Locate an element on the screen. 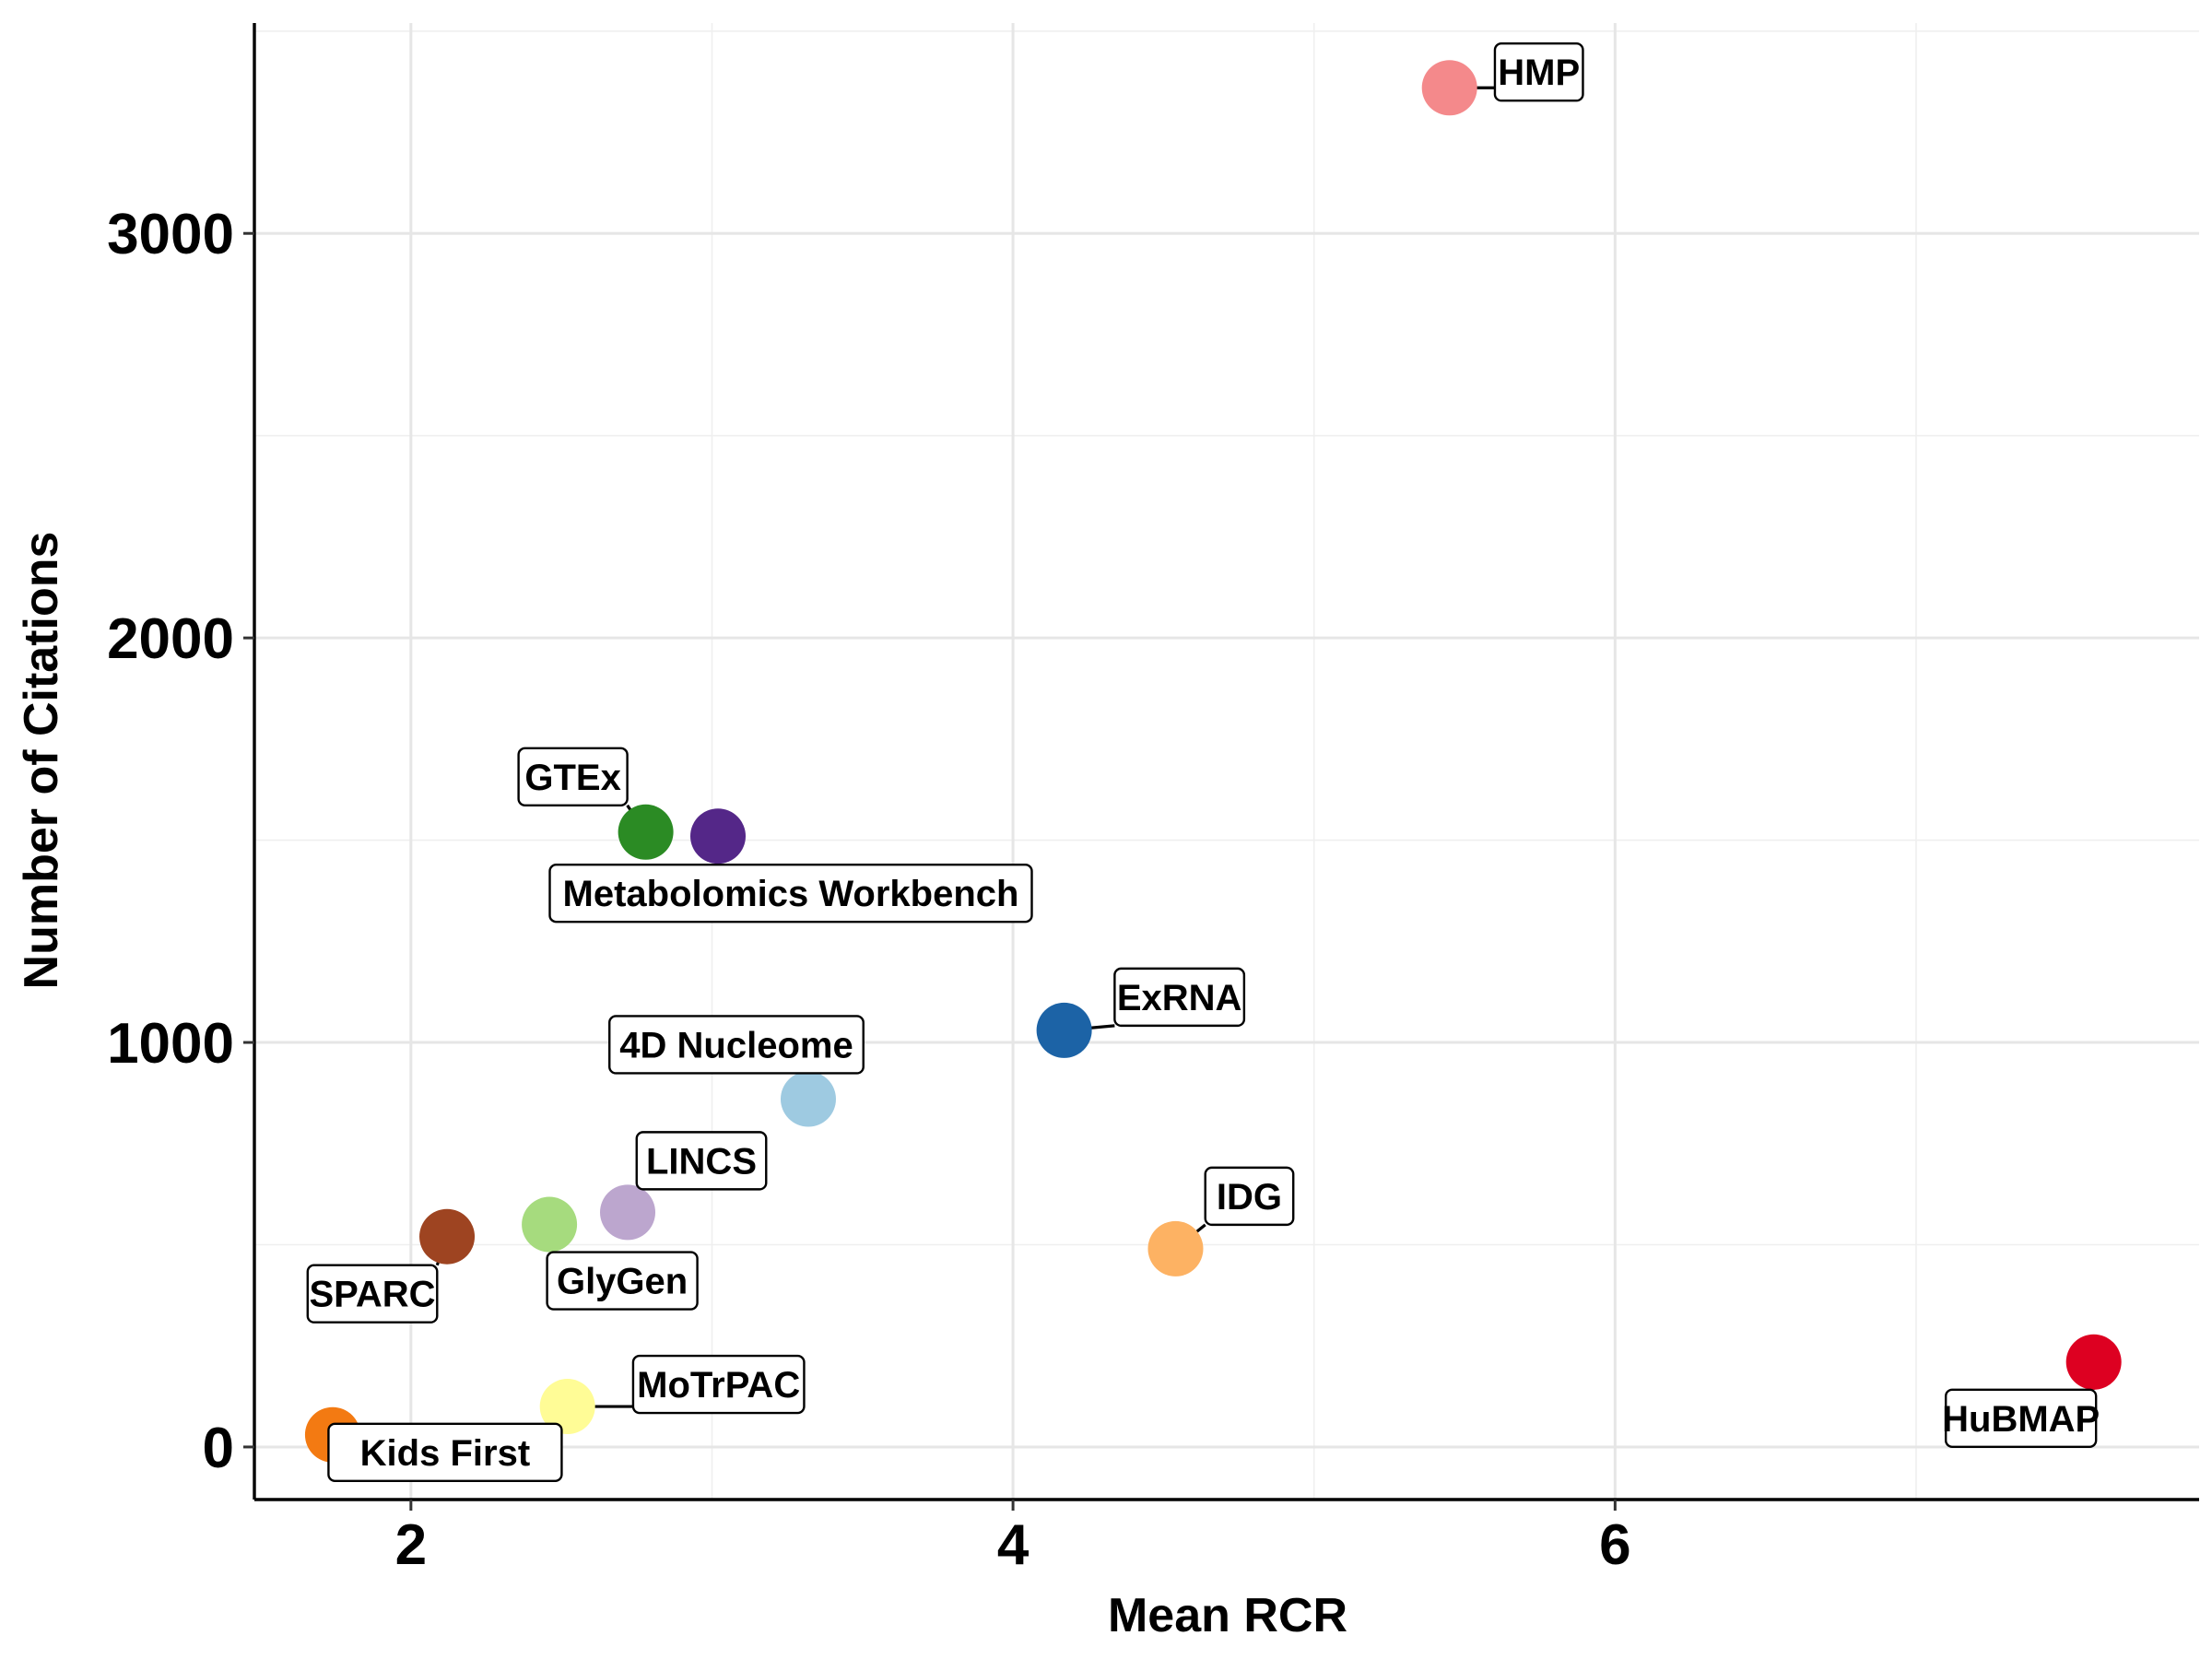 Image resolution: width=2212 pixels, height=1659 pixels. label-box-kids-first is located at coordinates (445, 1452).